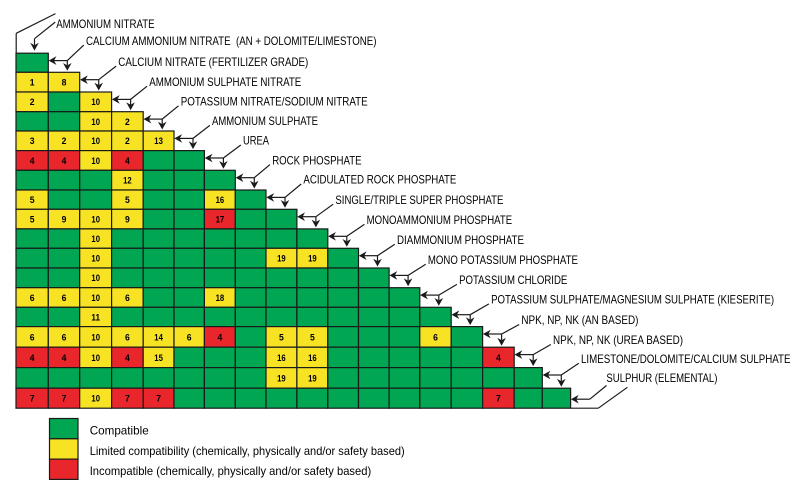 This screenshot has width=803, height=498. What do you see at coordinates (64, 83) in the screenshot?
I see `svg-text: 8` at bounding box center [64, 83].